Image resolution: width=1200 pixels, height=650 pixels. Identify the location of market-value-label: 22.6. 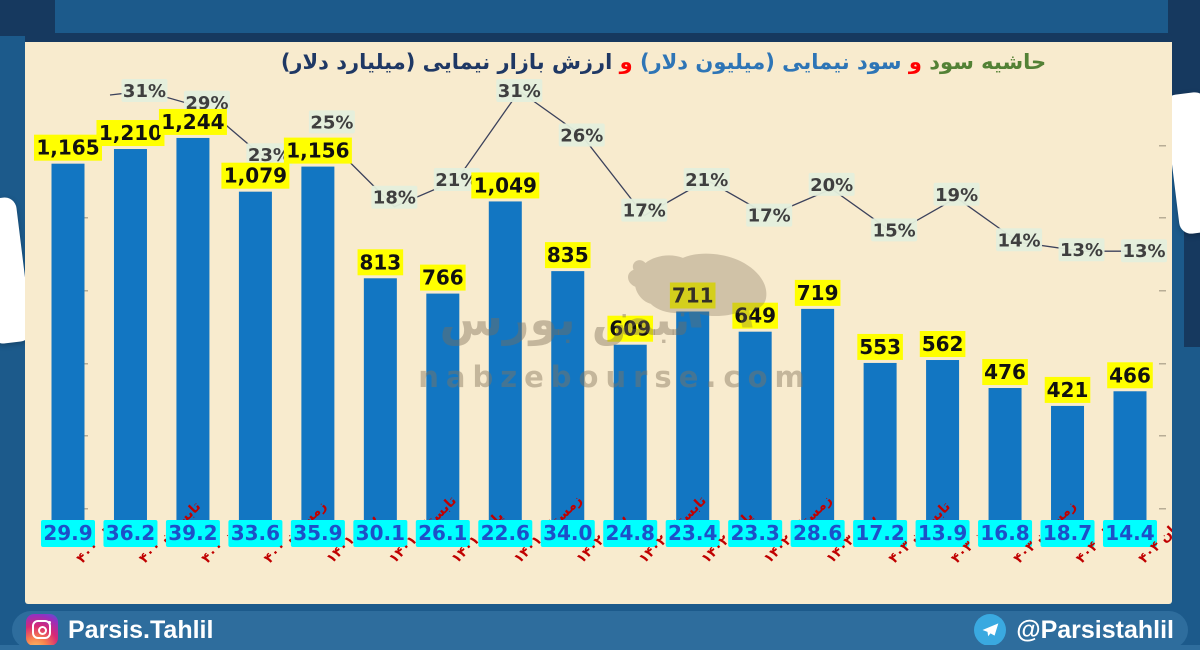
(505, 533).